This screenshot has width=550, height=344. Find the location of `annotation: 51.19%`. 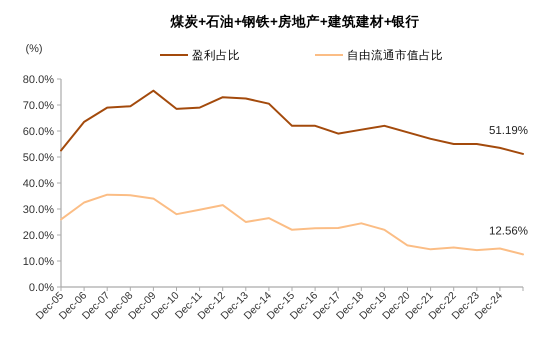

annotation: 51.19% is located at coordinates (508, 130).